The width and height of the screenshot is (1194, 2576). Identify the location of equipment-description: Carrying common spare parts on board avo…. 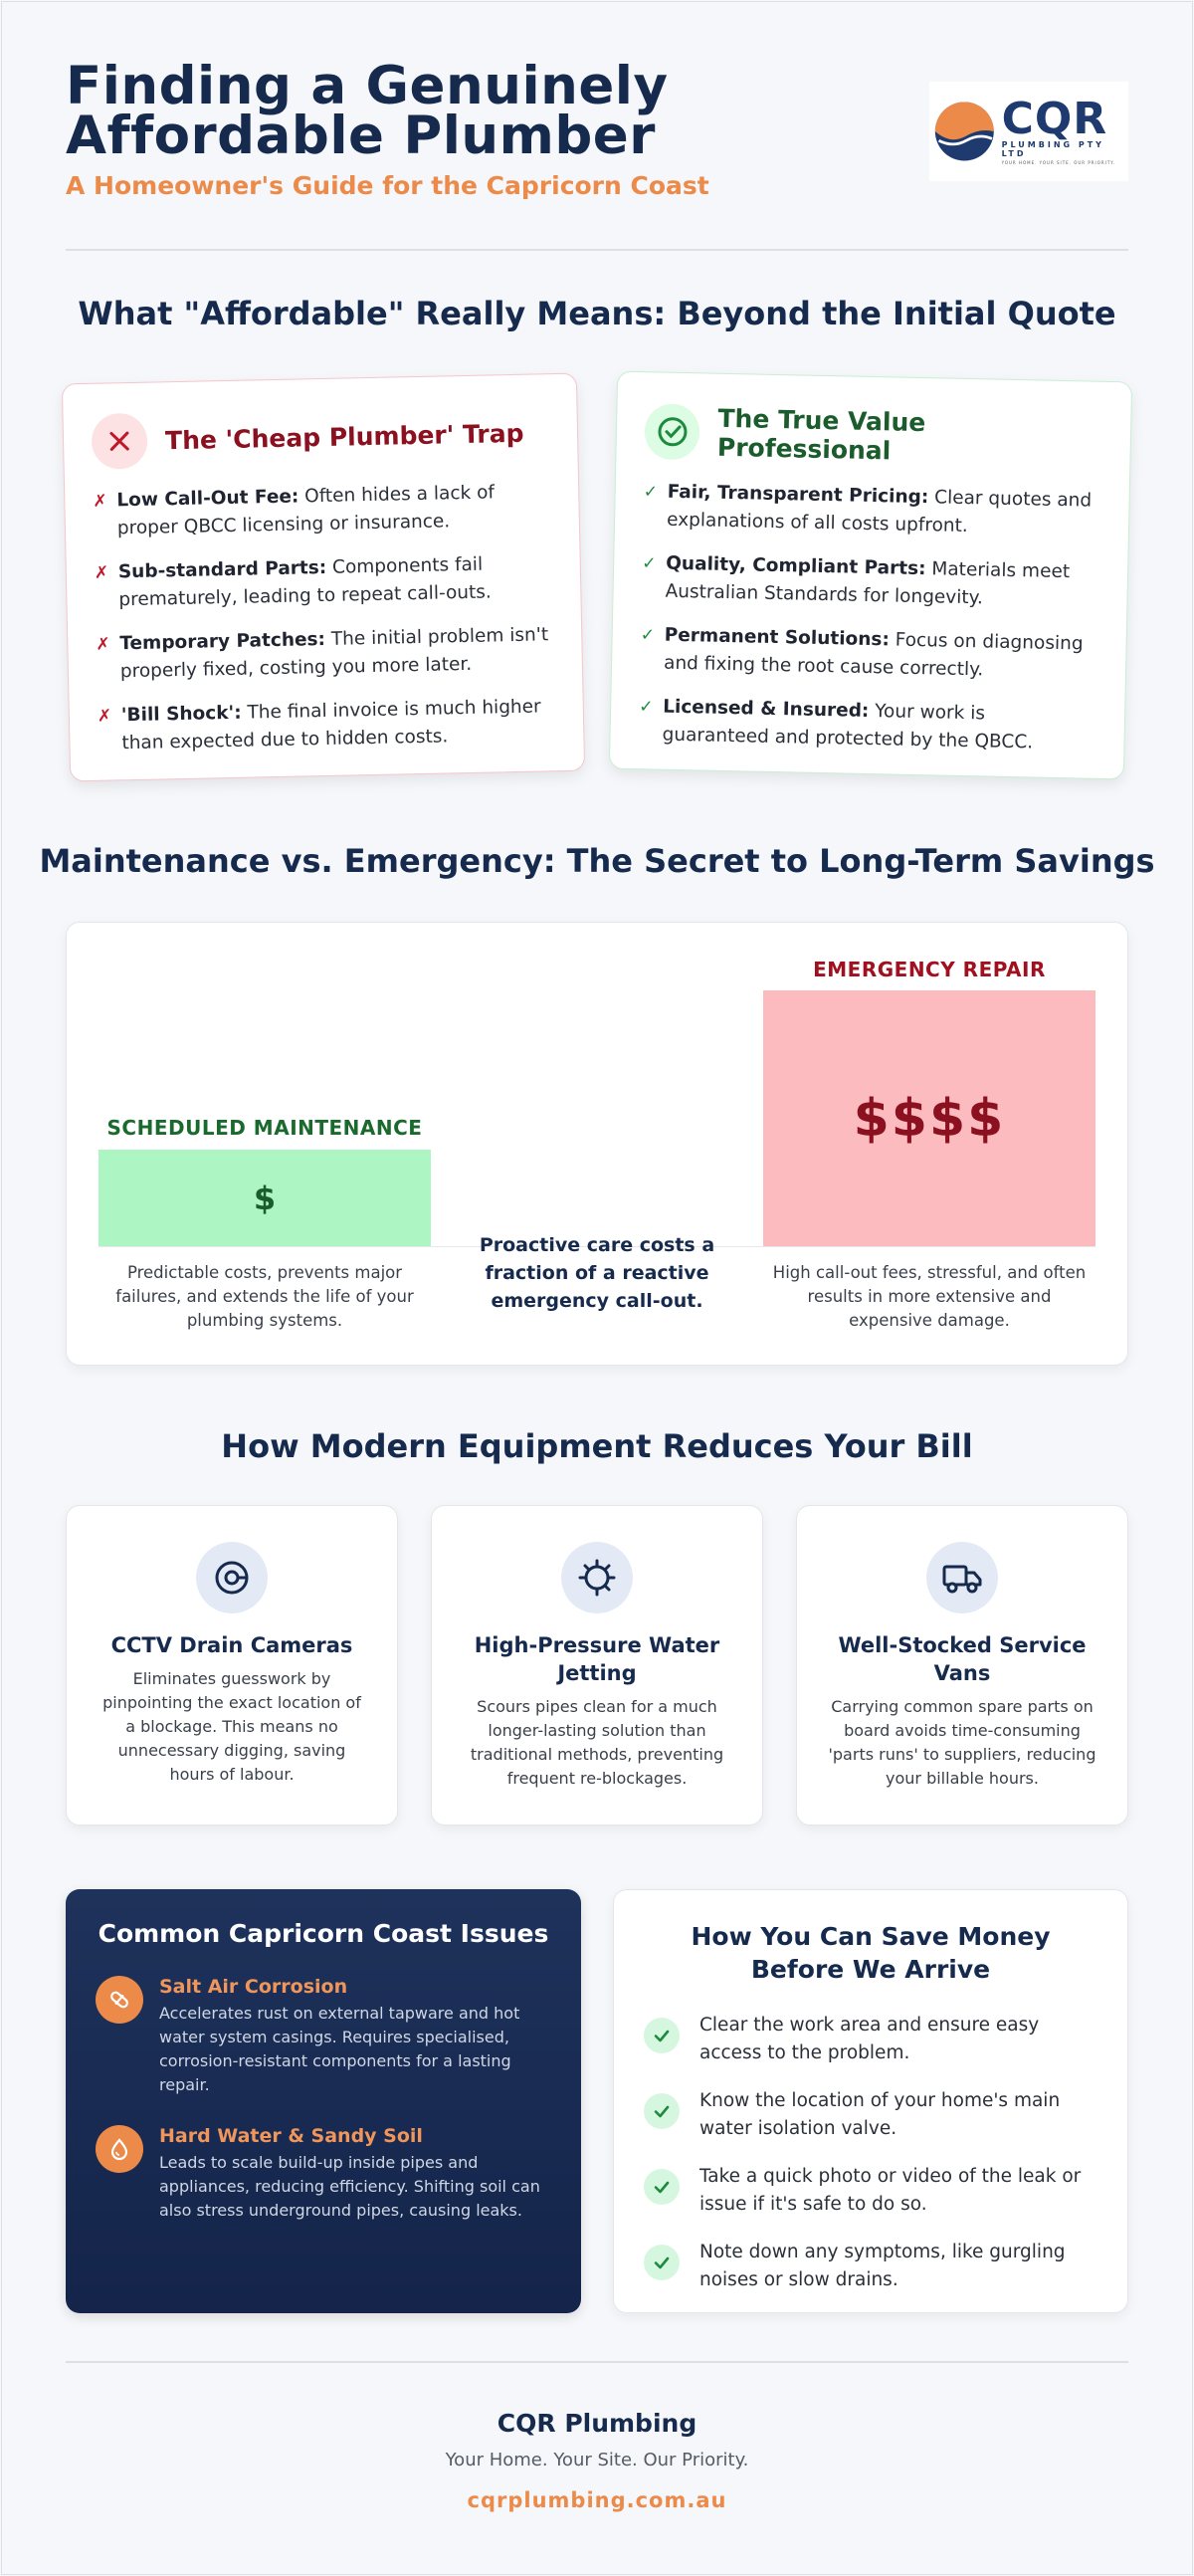
(962, 1742).